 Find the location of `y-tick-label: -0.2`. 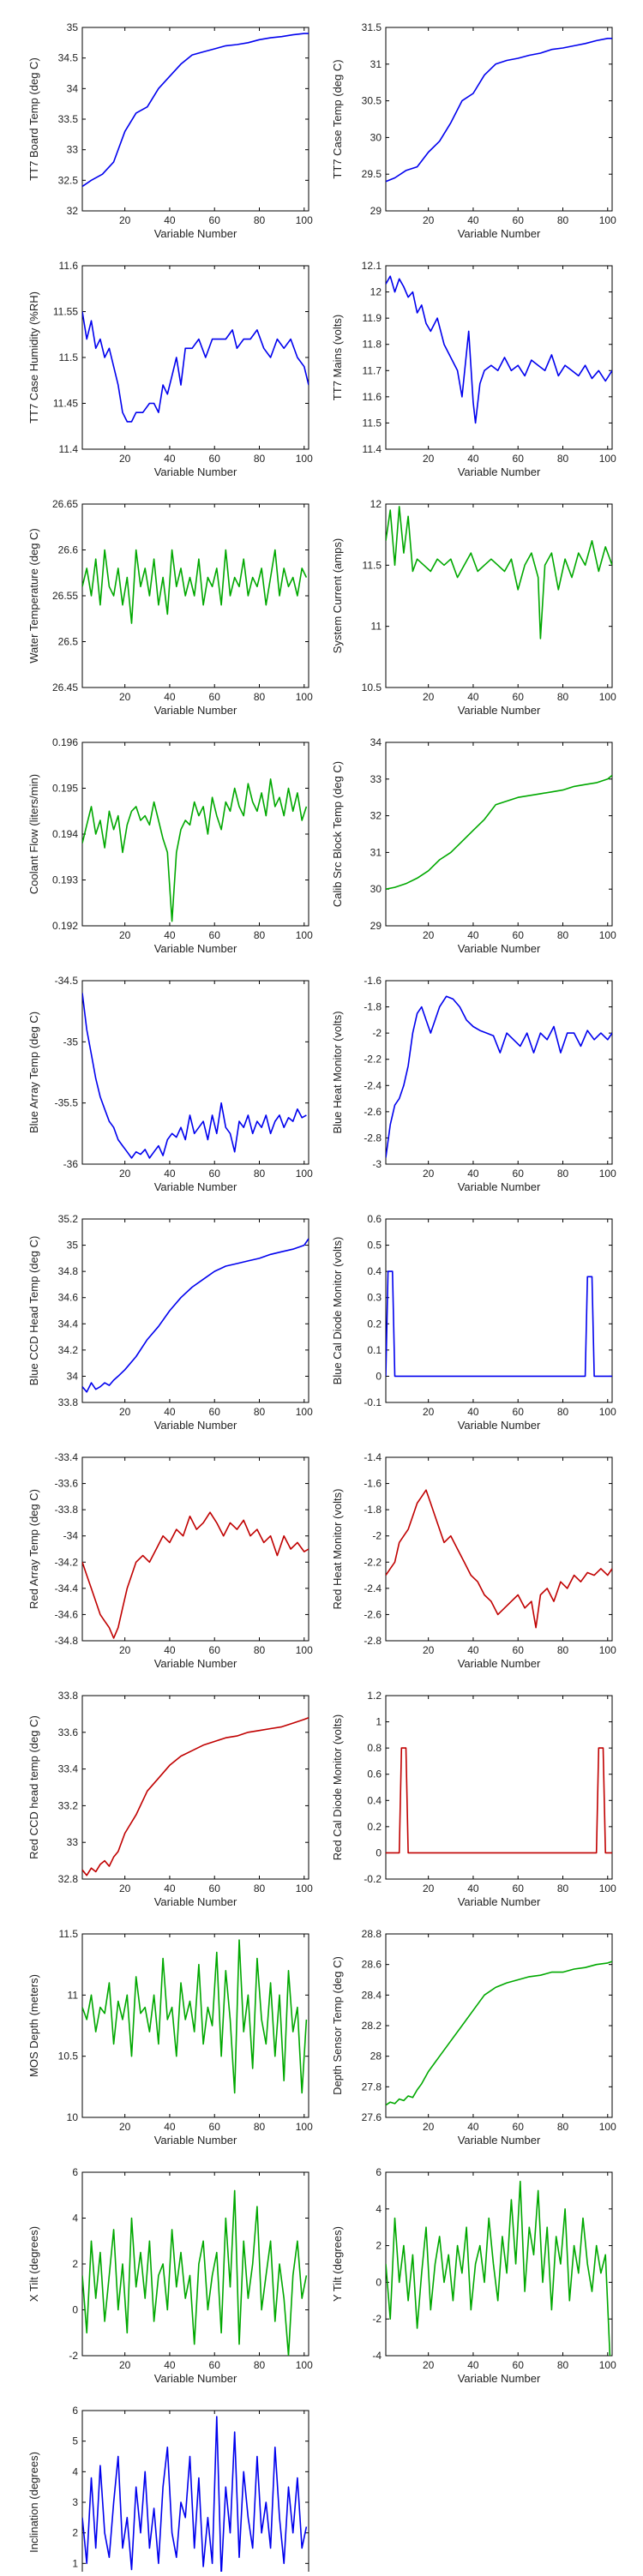

y-tick-label: -0.2 is located at coordinates (373, 1879).